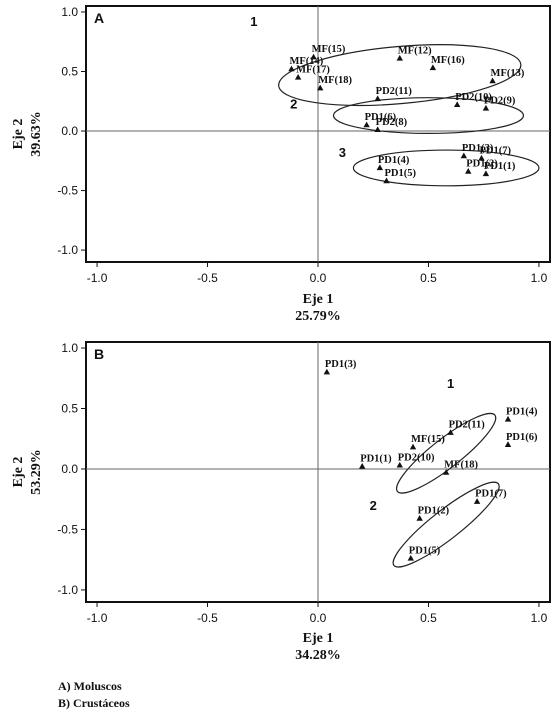 The image size is (555, 718). I want to click on panel-a-group-number: 2, so click(293, 103).